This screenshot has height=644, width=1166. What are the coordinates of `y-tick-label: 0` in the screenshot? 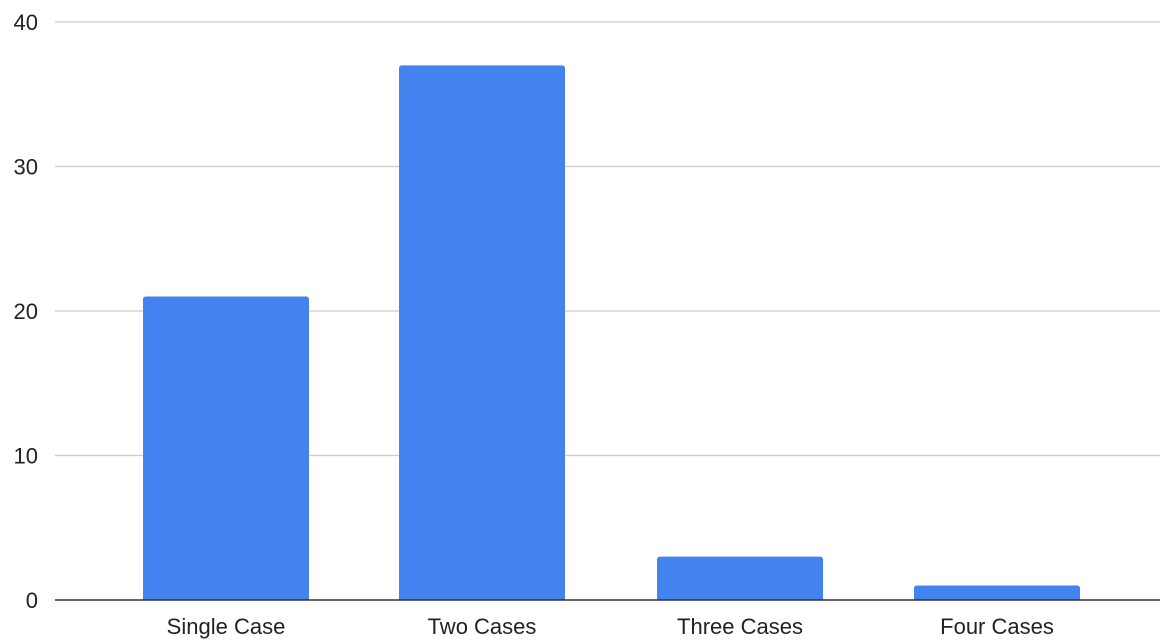 It's located at (32, 600).